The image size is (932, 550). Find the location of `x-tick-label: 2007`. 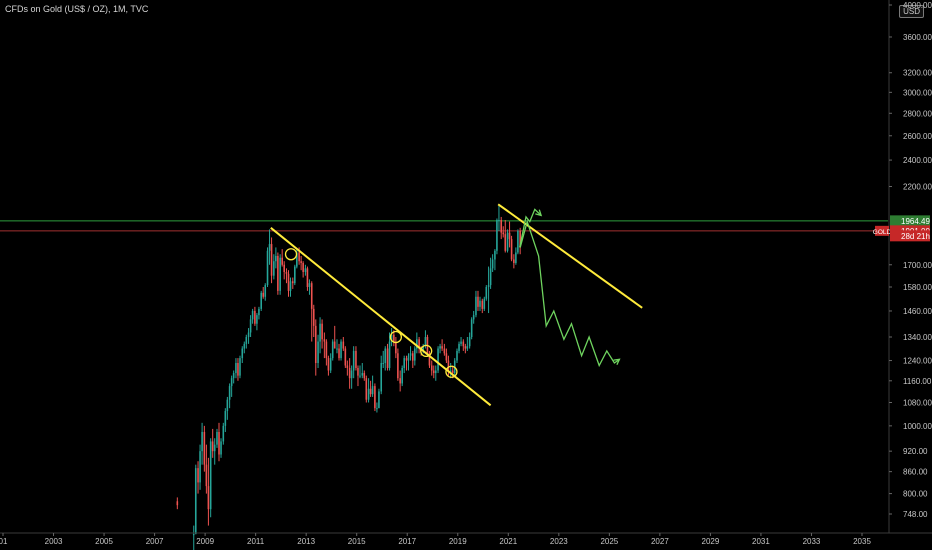

x-tick-label: 2007 is located at coordinates (155, 541).